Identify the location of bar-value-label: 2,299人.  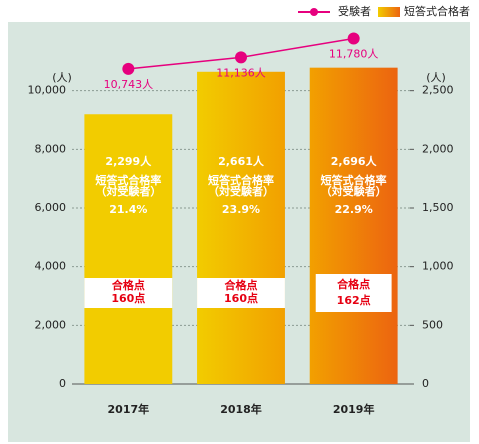
(128, 161).